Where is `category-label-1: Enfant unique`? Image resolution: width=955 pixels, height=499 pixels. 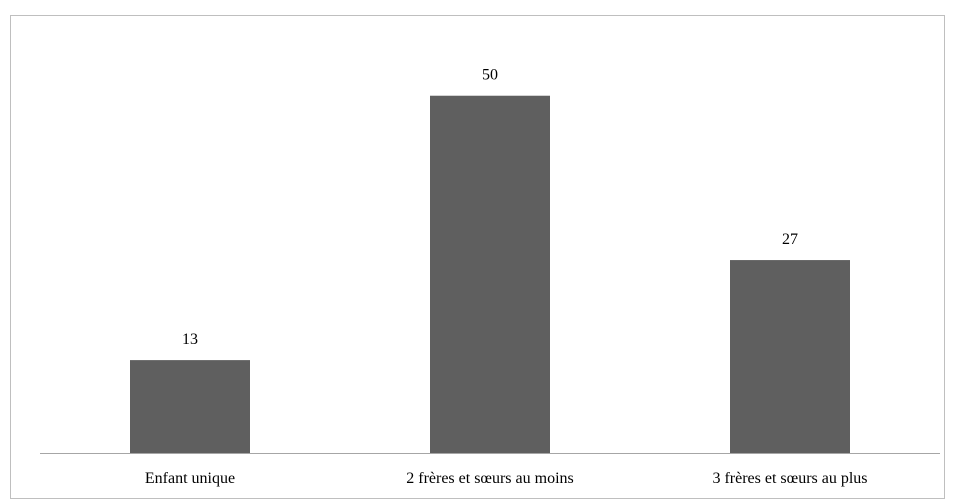 category-label-1: Enfant unique is located at coordinates (190, 478).